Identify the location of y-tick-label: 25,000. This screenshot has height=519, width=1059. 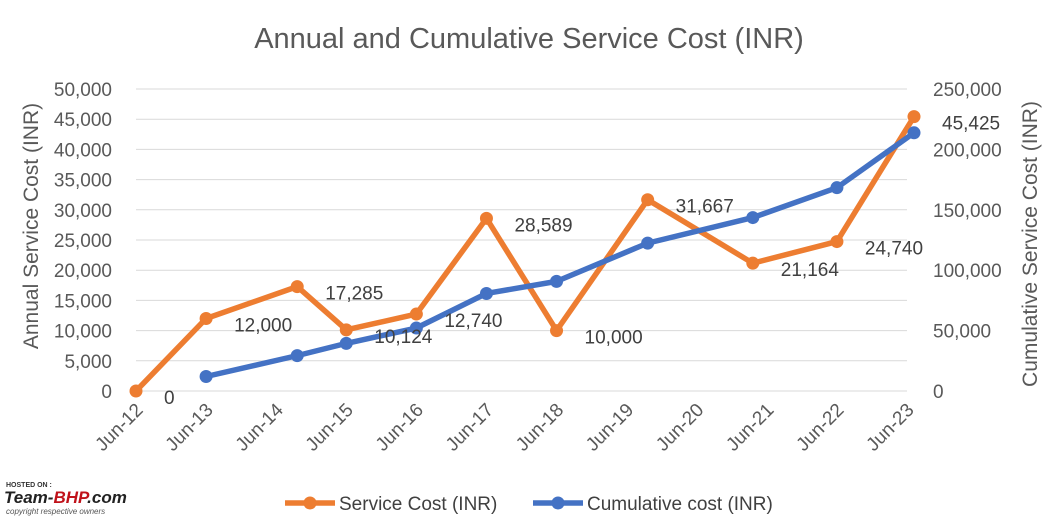
(83, 241).